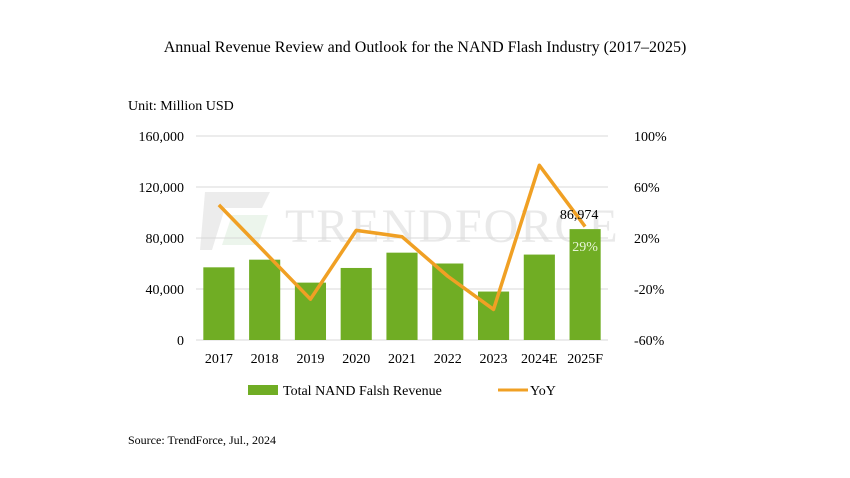 The height and width of the screenshot is (478, 850). What do you see at coordinates (649, 290) in the screenshot?
I see `right-tick-label: -20%` at bounding box center [649, 290].